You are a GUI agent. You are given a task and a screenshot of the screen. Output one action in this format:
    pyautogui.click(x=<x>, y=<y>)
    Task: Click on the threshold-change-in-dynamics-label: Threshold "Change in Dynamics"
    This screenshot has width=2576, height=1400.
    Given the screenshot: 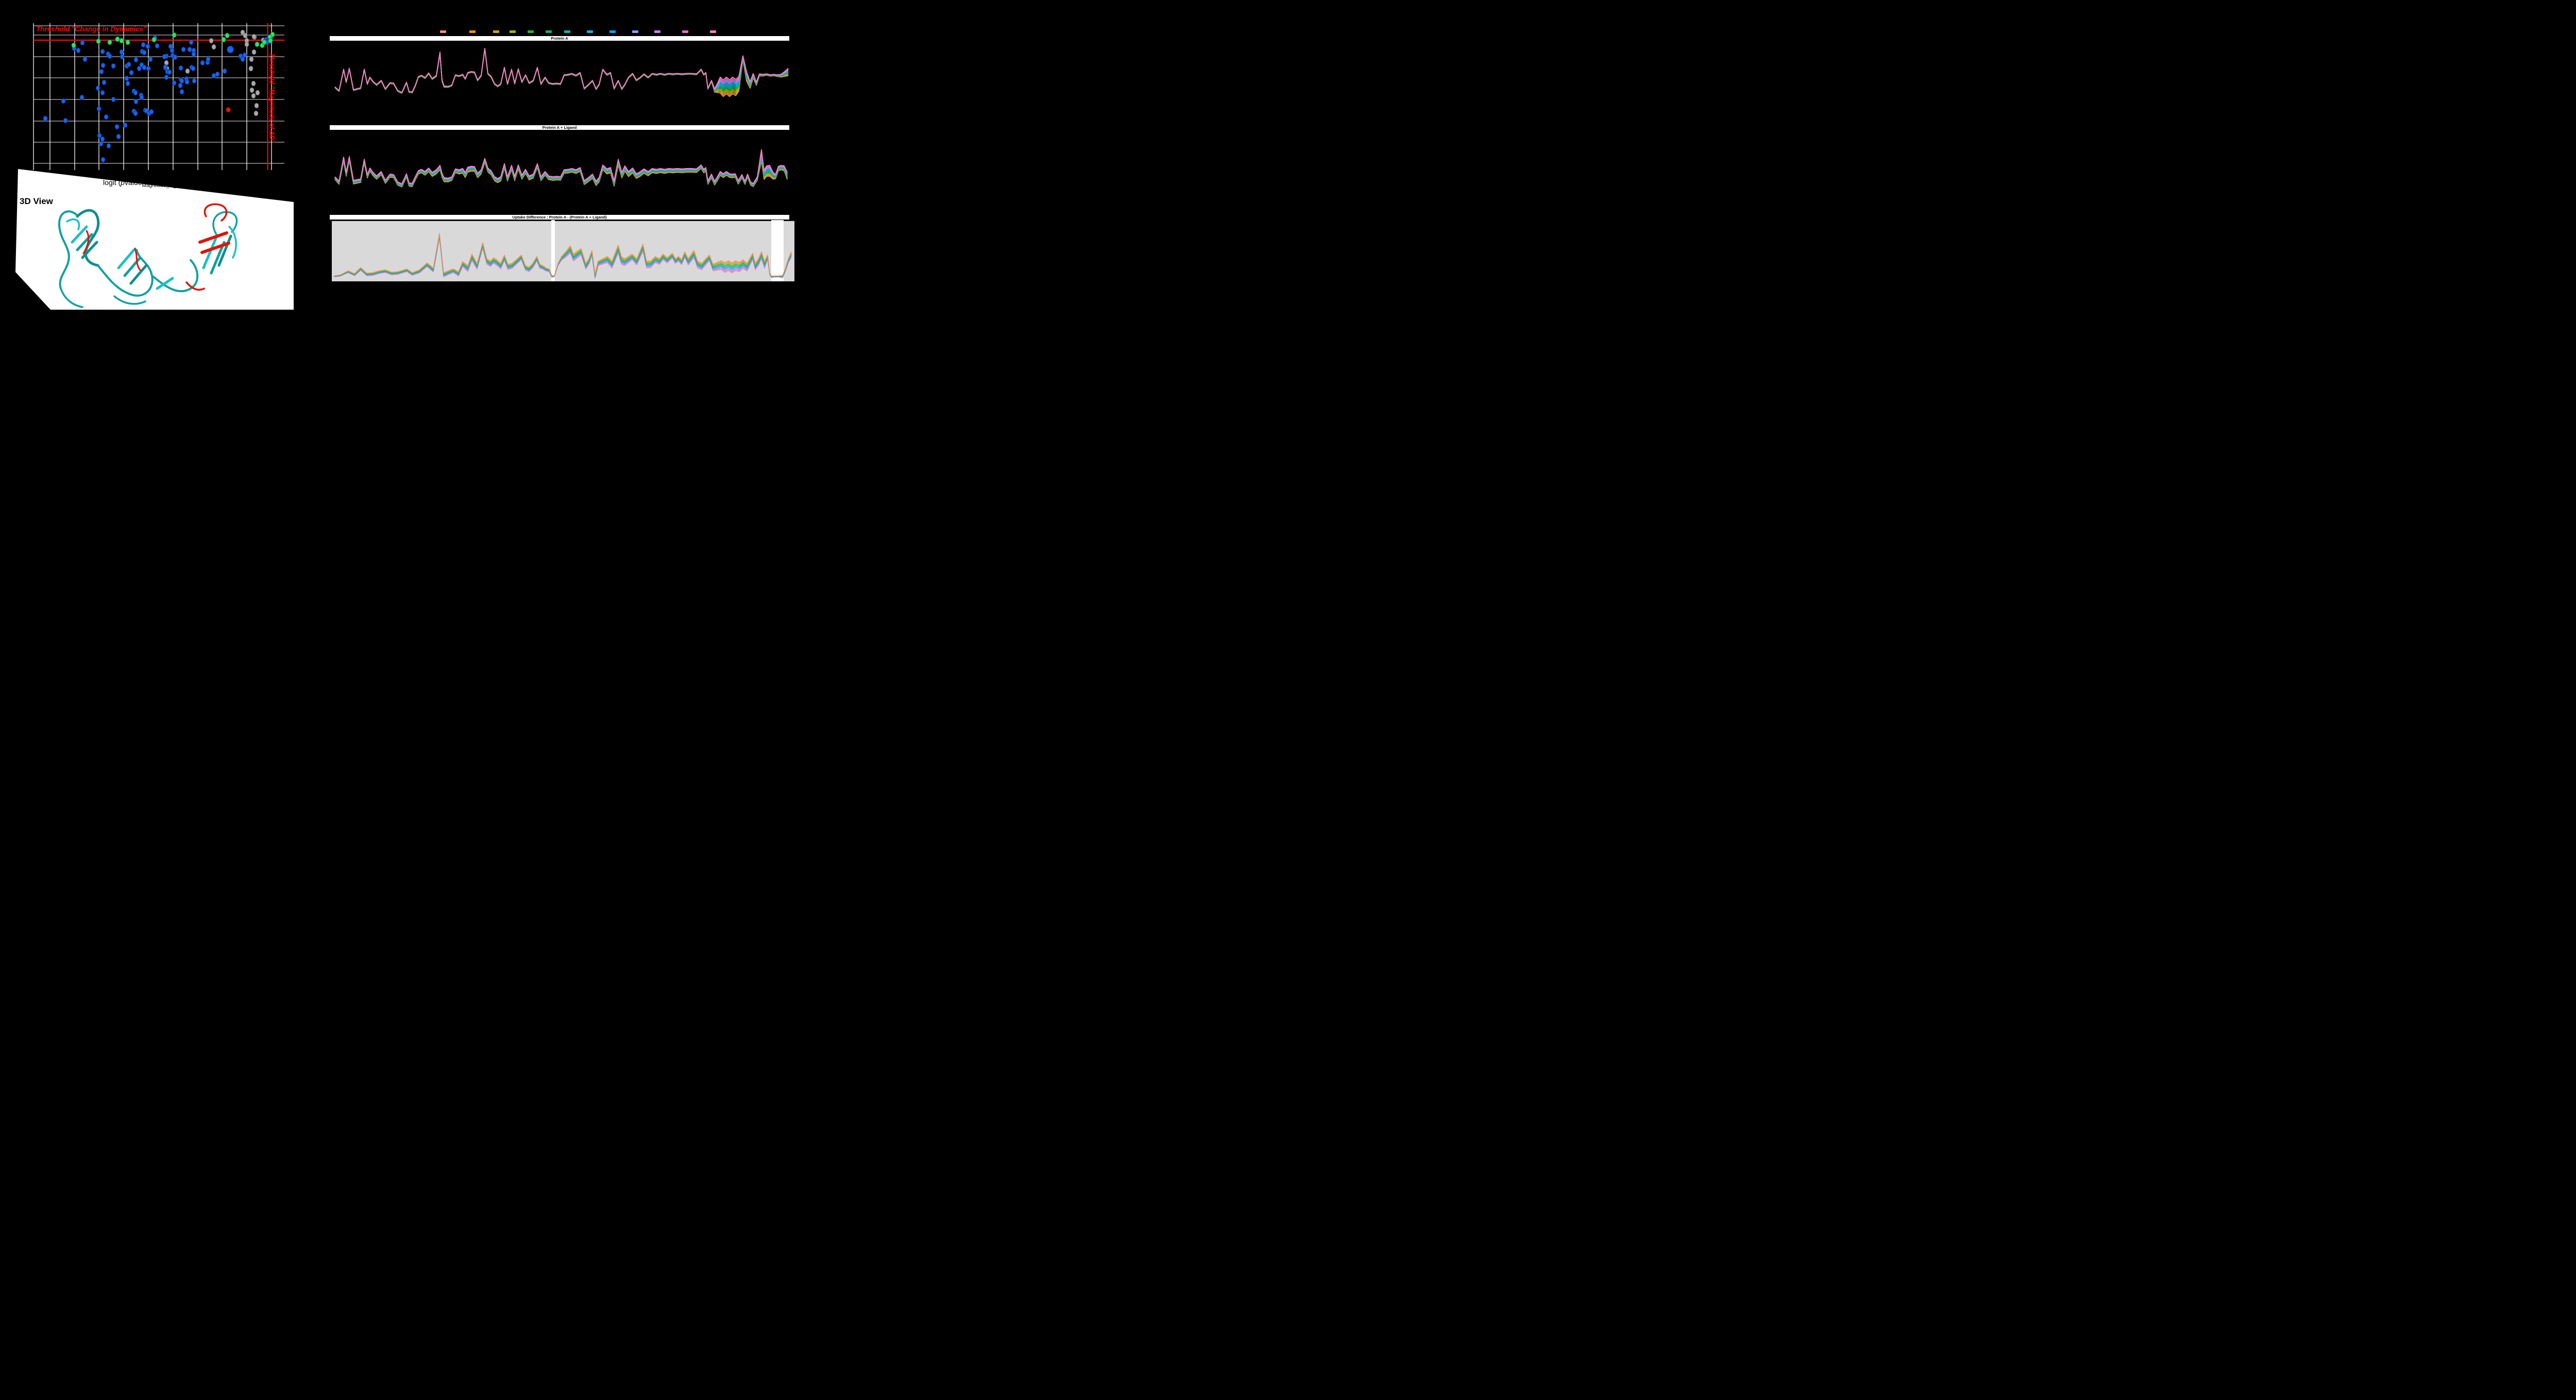 What is the action you would take?
    pyautogui.click(x=91, y=29)
    